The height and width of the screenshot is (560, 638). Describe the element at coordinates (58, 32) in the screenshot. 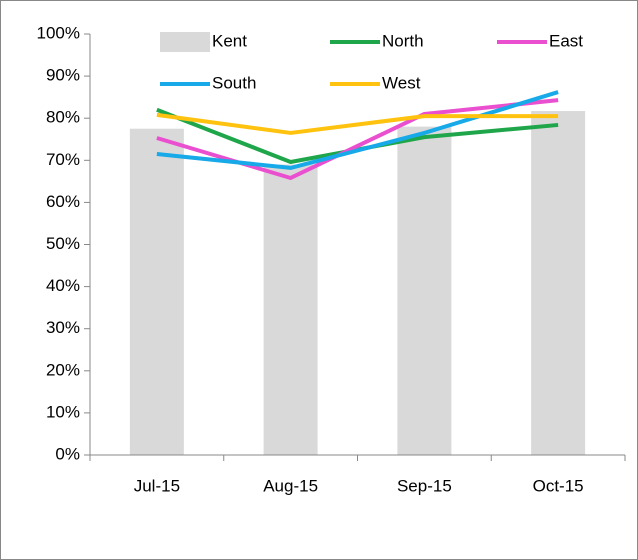

I see `y-tick-label: 100%` at that location.